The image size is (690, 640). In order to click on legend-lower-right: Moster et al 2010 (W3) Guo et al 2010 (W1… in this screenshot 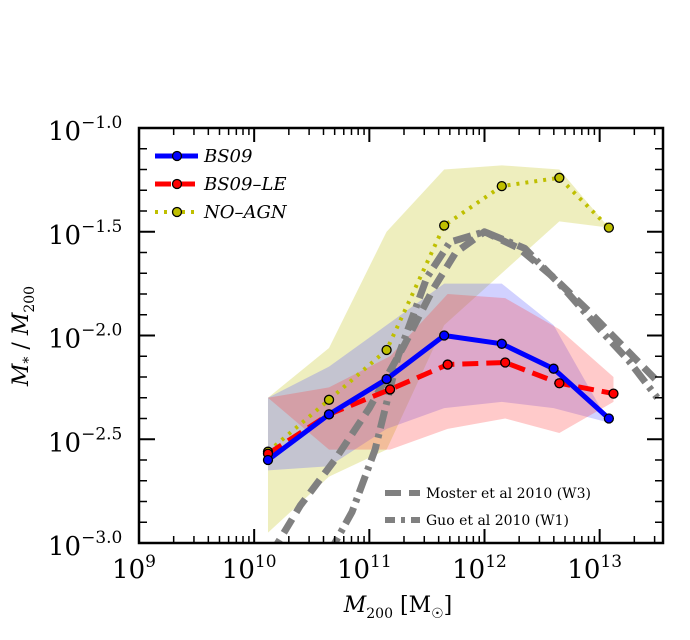, I will do `click(488, 507)`.